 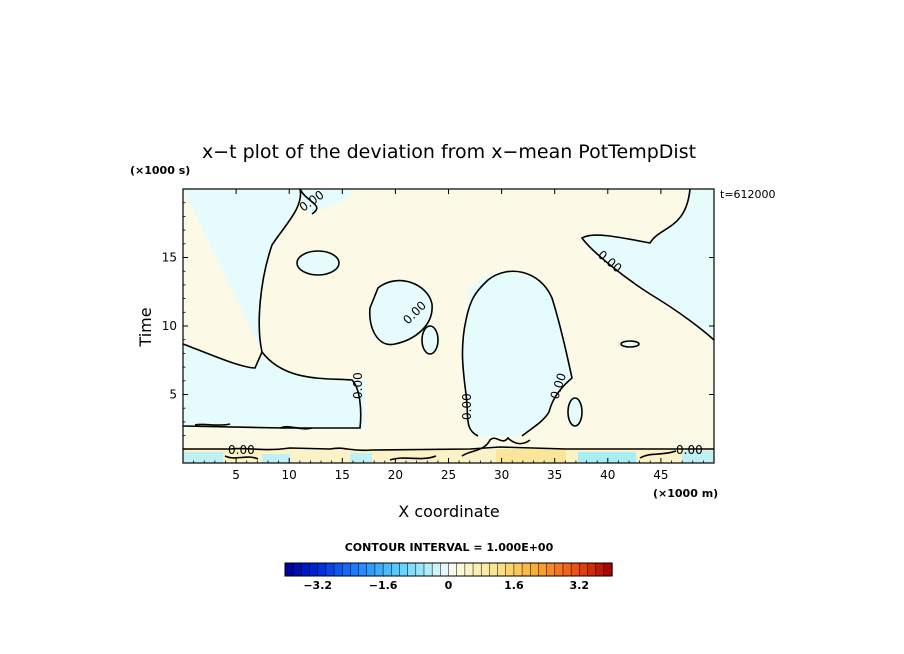 What do you see at coordinates (449, 585) in the screenshot?
I see `colorbar-tick-label: 0` at bounding box center [449, 585].